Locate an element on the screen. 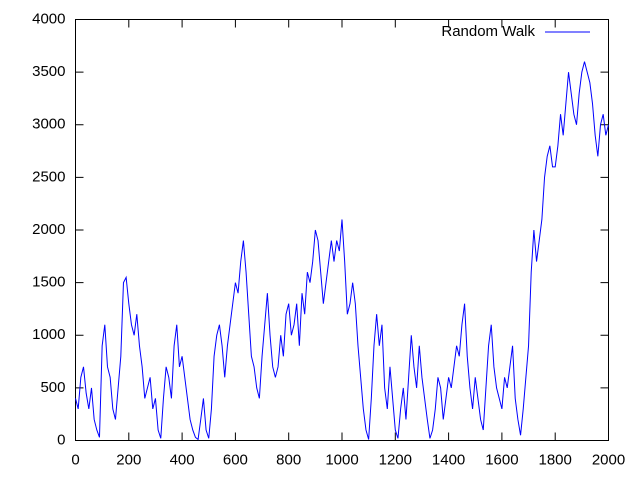  y-tick-label: 1500 is located at coordinates (48, 282).